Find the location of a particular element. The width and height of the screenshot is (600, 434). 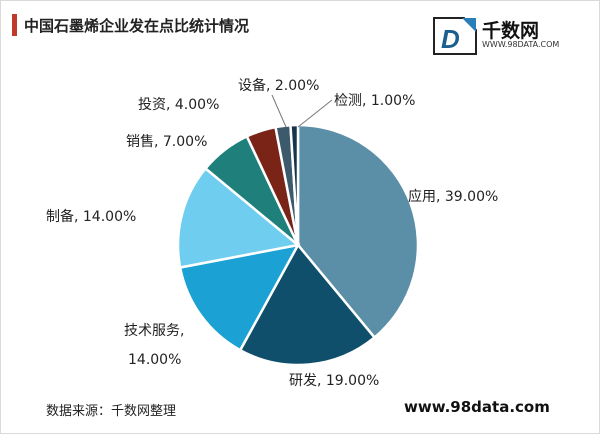

slice-label-3-line2: 14.00% is located at coordinates (154, 360).